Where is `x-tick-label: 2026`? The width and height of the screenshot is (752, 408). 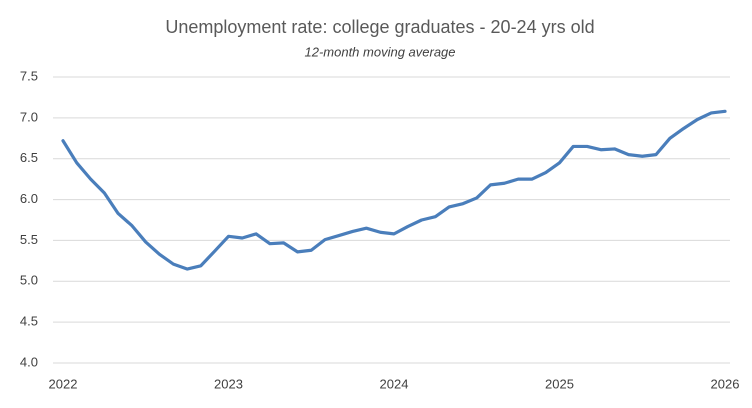 x-tick-label: 2026 is located at coordinates (725, 383).